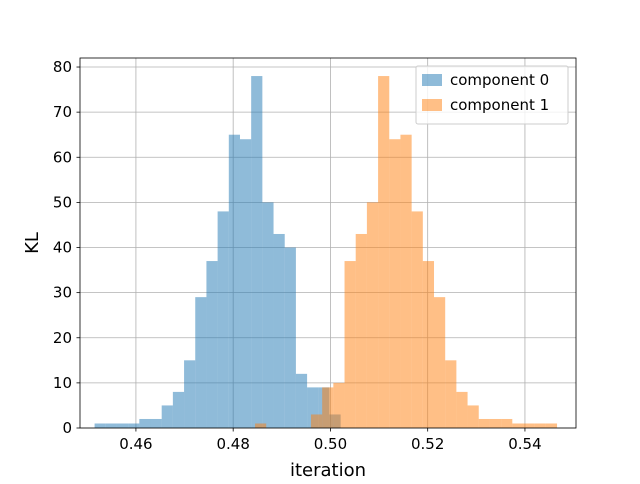  I want to click on y-tick-label: 70, so click(62, 112).